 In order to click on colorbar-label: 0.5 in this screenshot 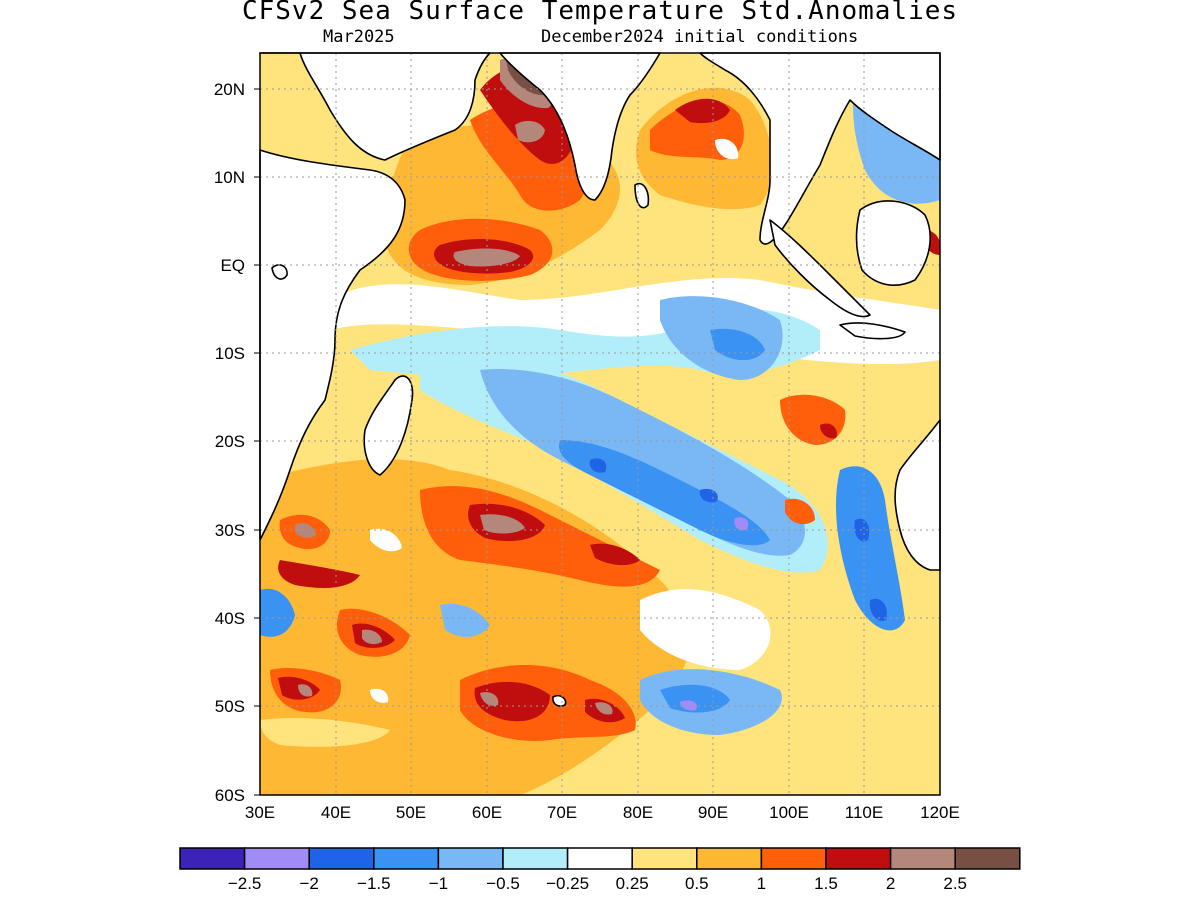, I will do `click(697, 883)`.